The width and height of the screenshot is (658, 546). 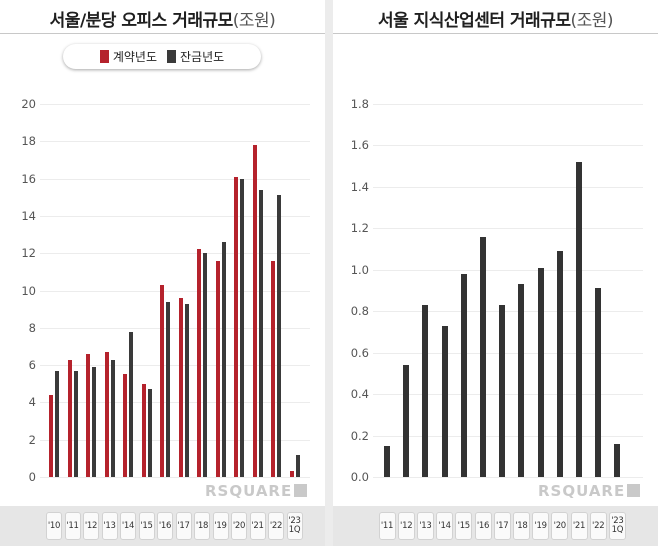 I want to click on legend-label-settlement: 잔금년도, so click(x=202, y=57).